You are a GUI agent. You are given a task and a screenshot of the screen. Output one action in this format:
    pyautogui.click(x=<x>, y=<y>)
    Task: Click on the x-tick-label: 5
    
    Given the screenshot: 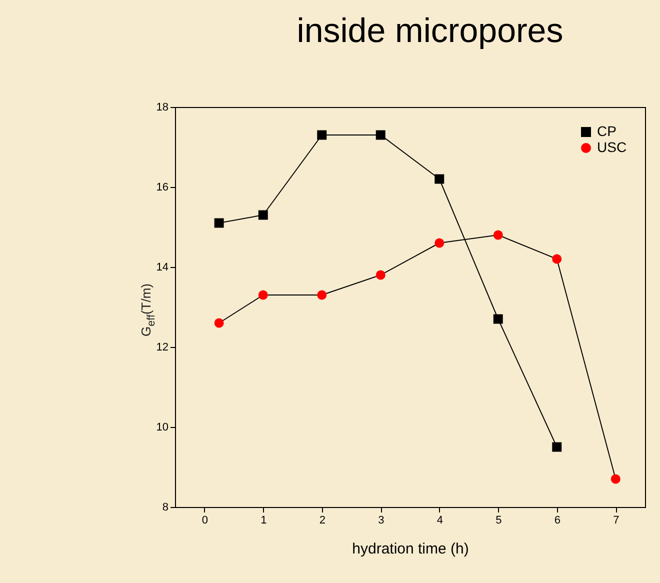 What is the action you would take?
    pyautogui.click(x=499, y=520)
    